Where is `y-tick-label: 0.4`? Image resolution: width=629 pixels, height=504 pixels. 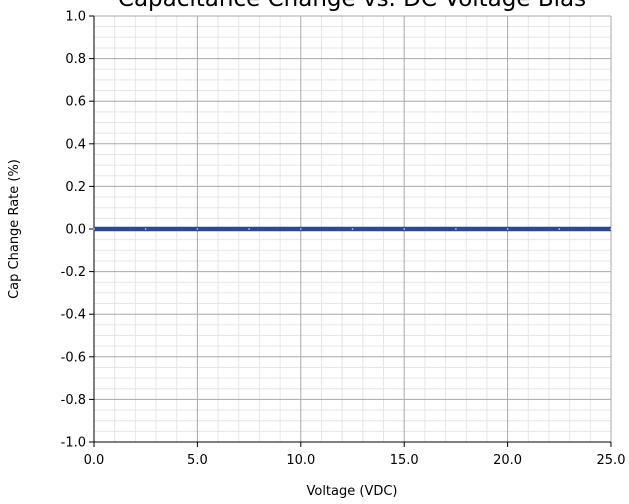 y-tick-label: 0.4 is located at coordinates (75, 144).